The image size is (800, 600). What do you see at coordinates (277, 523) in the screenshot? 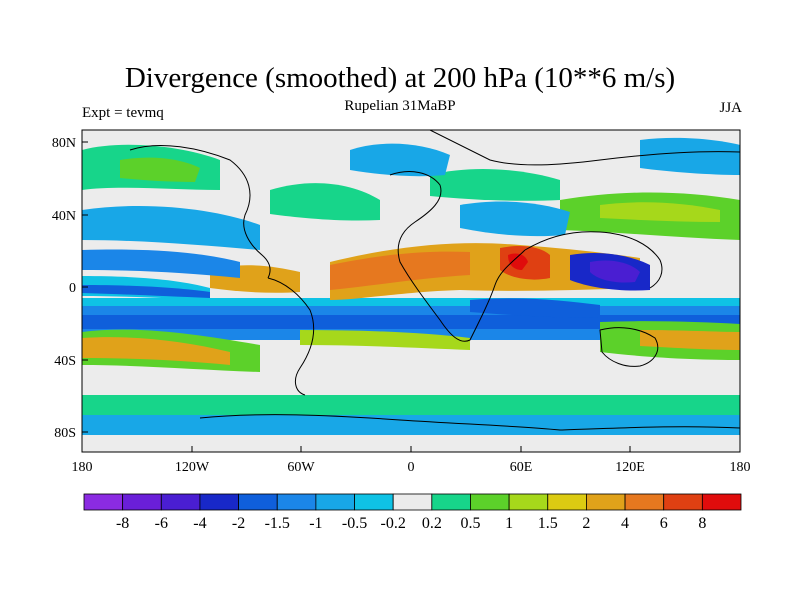
I see `colorbar-label: -1.5` at bounding box center [277, 523].